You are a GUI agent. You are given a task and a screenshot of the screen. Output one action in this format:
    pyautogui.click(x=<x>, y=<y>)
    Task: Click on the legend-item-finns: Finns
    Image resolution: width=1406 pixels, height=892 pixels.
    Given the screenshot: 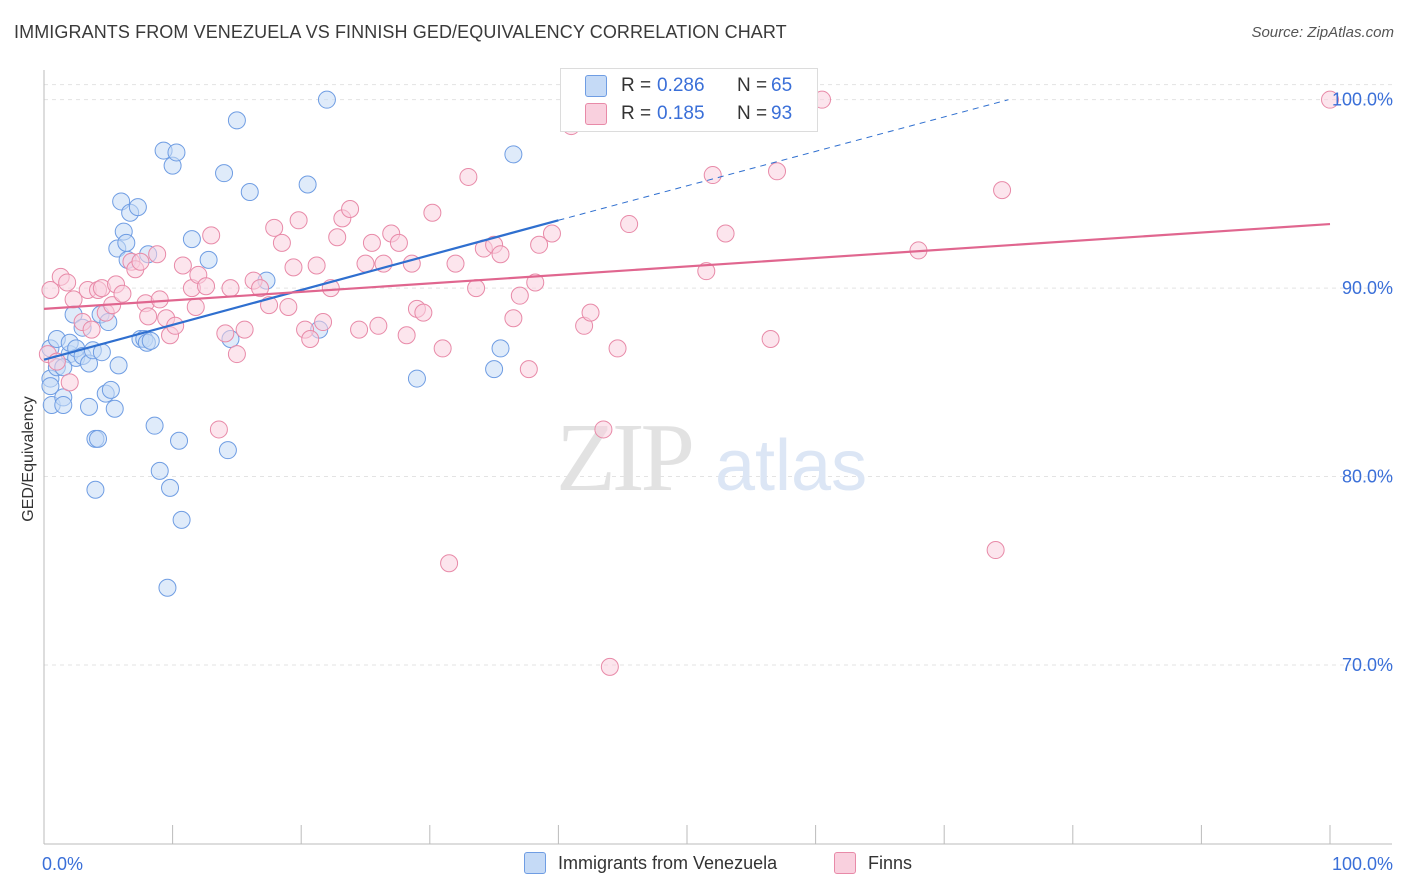 What is the action you would take?
    pyautogui.click(x=873, y=863)
    